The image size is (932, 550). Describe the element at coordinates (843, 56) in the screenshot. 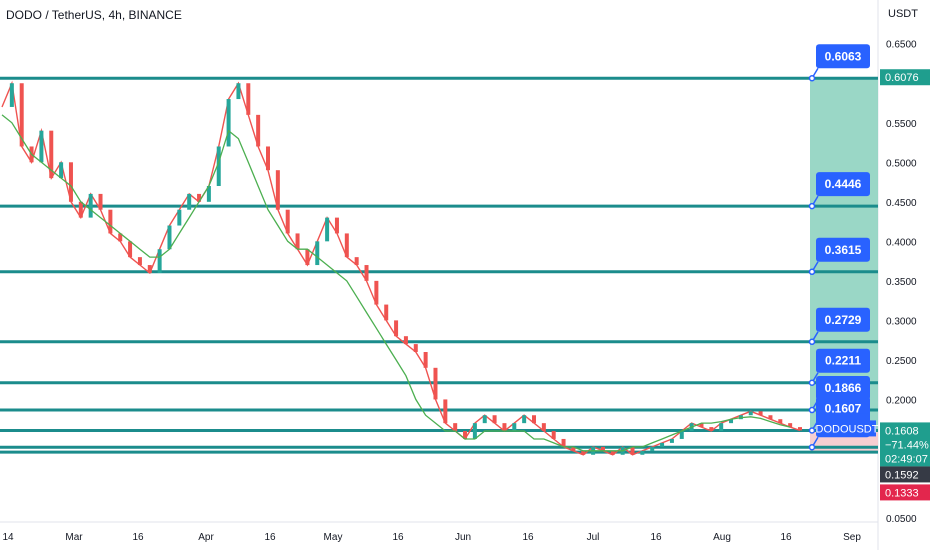

I see `callout-label-0: 0.6063` at that location.